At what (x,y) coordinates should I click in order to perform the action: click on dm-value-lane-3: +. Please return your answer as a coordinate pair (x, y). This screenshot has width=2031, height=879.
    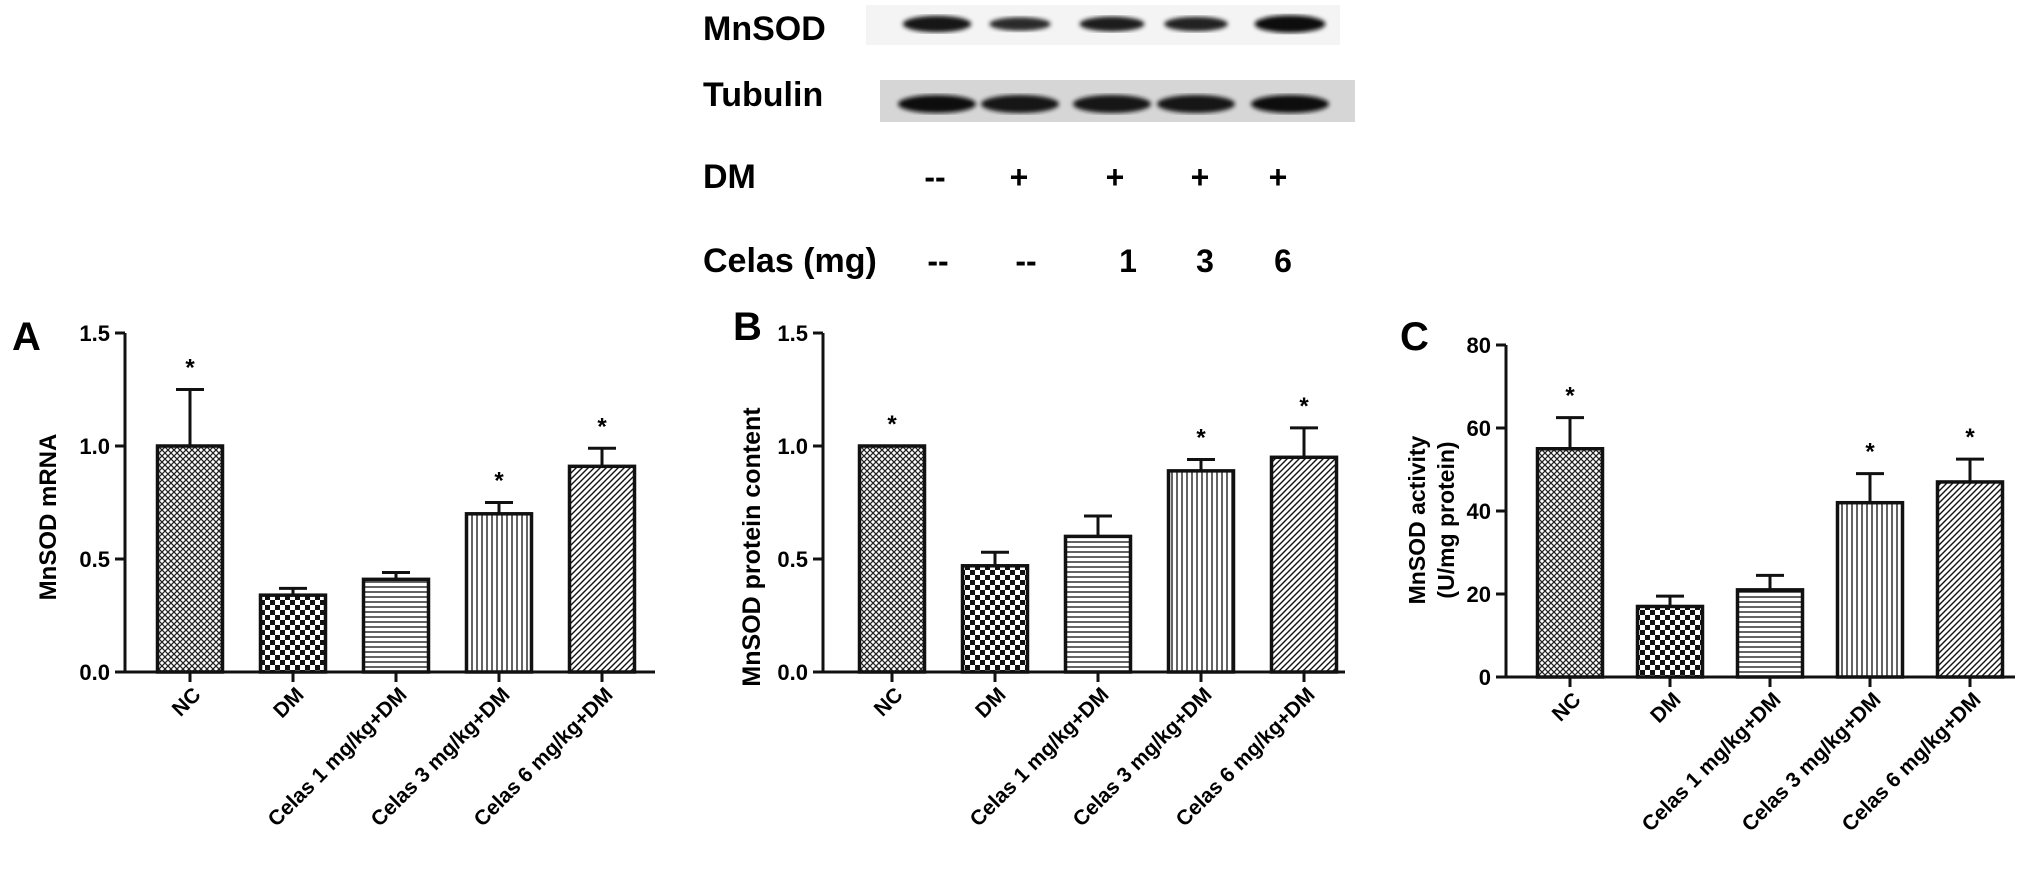
    Looking at the image, I should click on (1115, 177).